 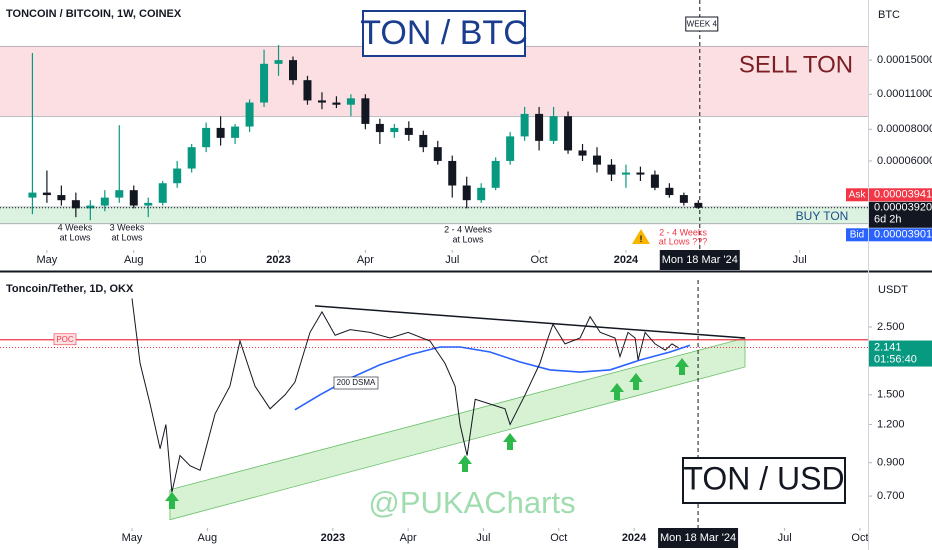 What do you see at coordinates (891, 395) in the screenshot?
I see `y-tick-label: 1.500` at bounding box center [891, 395].